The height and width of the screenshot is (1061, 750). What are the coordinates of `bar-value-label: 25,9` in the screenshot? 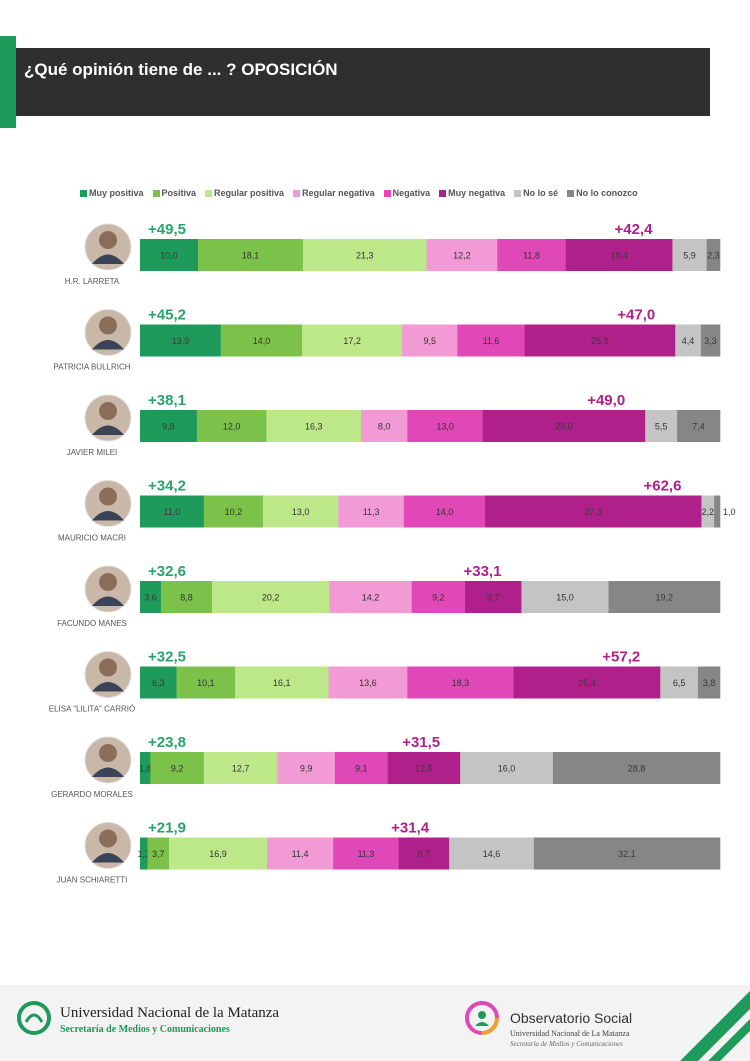 It's located at (600, 341).